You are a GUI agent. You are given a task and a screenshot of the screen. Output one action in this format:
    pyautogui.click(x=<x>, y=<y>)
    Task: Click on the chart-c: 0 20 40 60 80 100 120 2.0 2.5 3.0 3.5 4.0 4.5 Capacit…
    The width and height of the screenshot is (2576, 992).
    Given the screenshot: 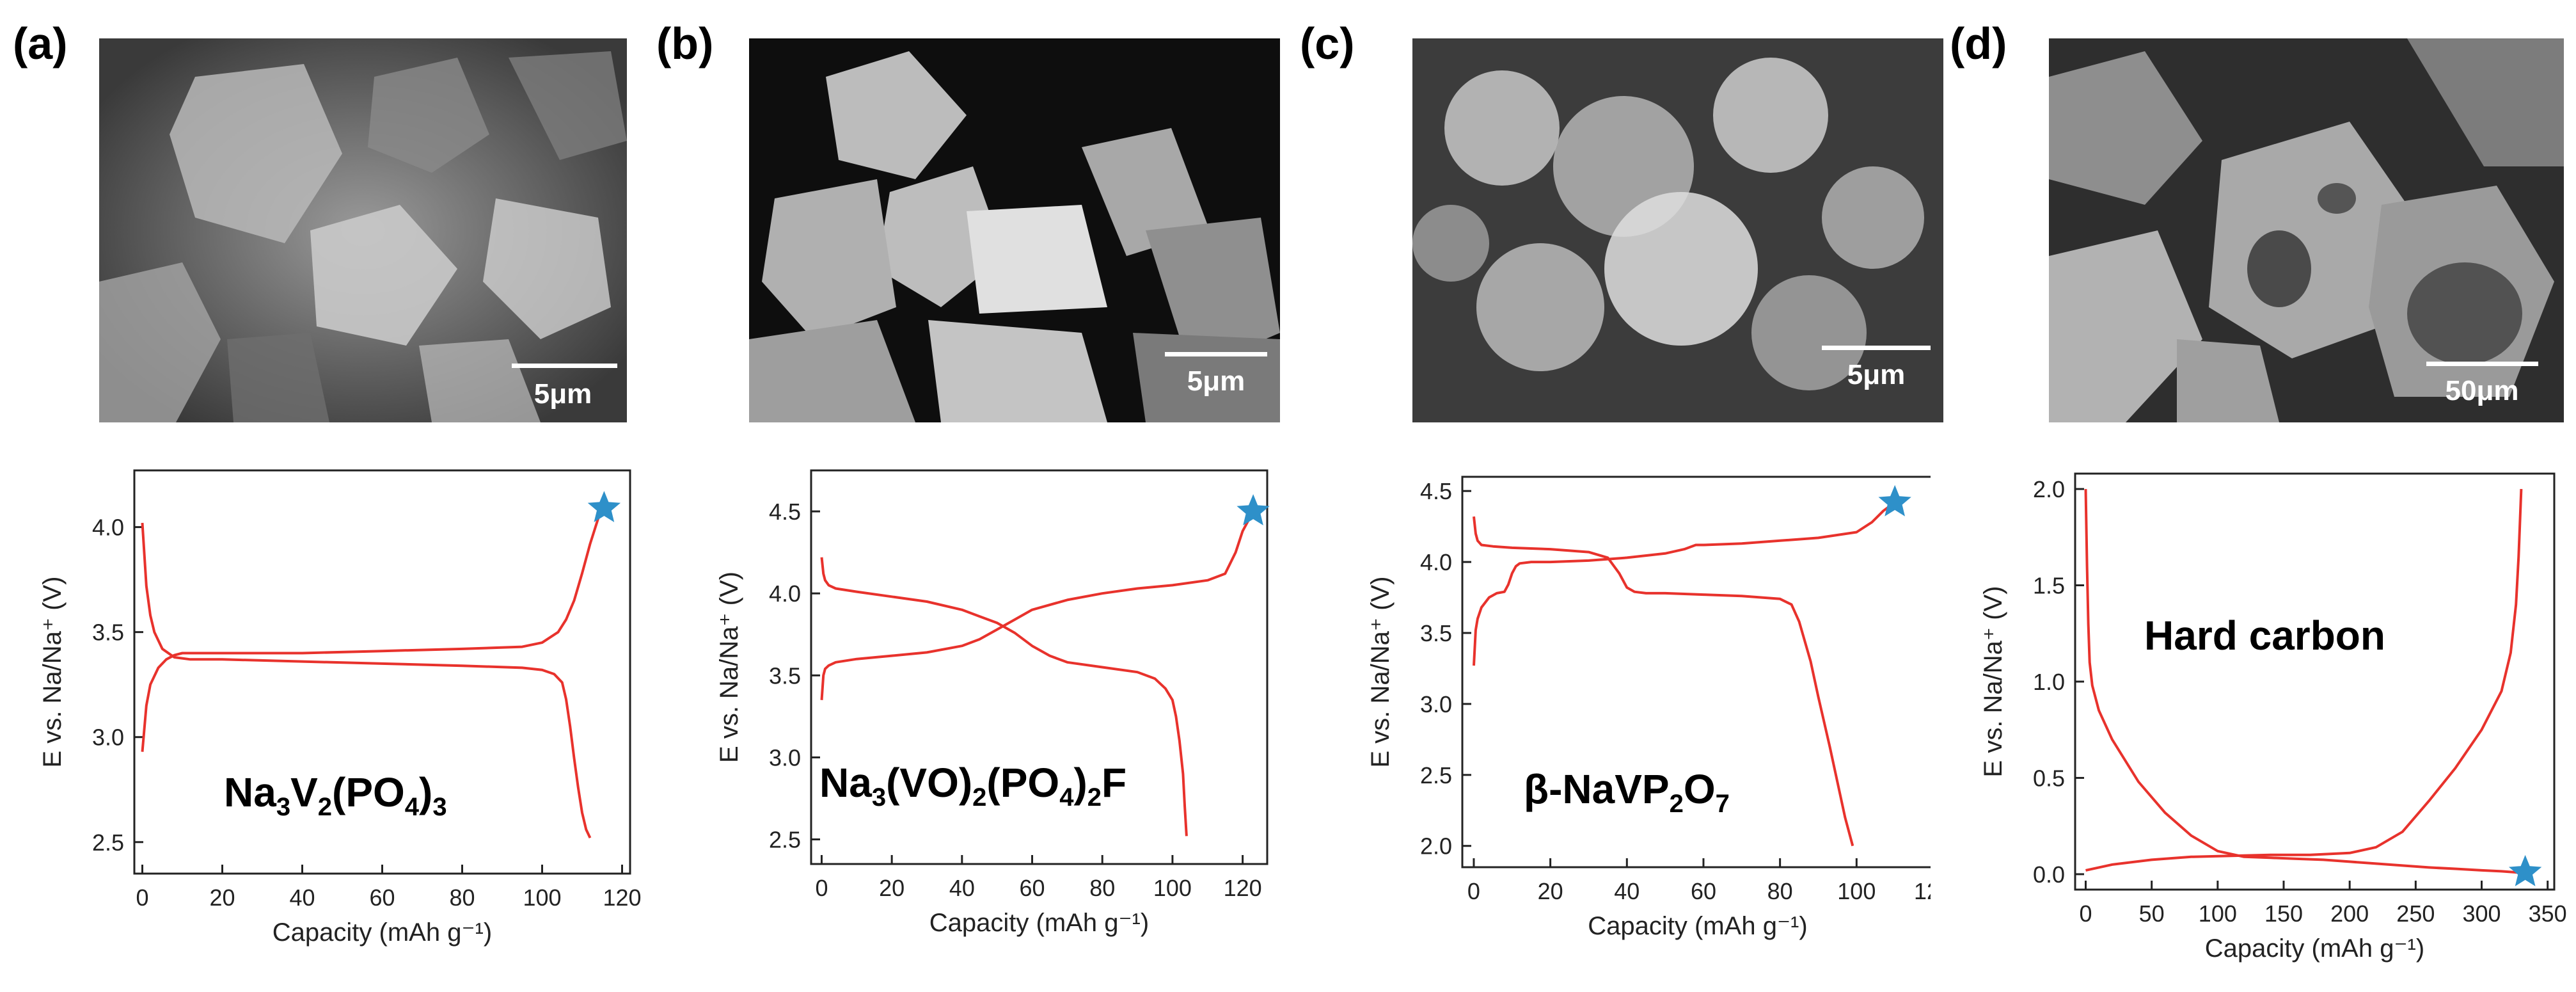 What is the action you would take?
    pyautogui.click(x=1648, y=708)
    